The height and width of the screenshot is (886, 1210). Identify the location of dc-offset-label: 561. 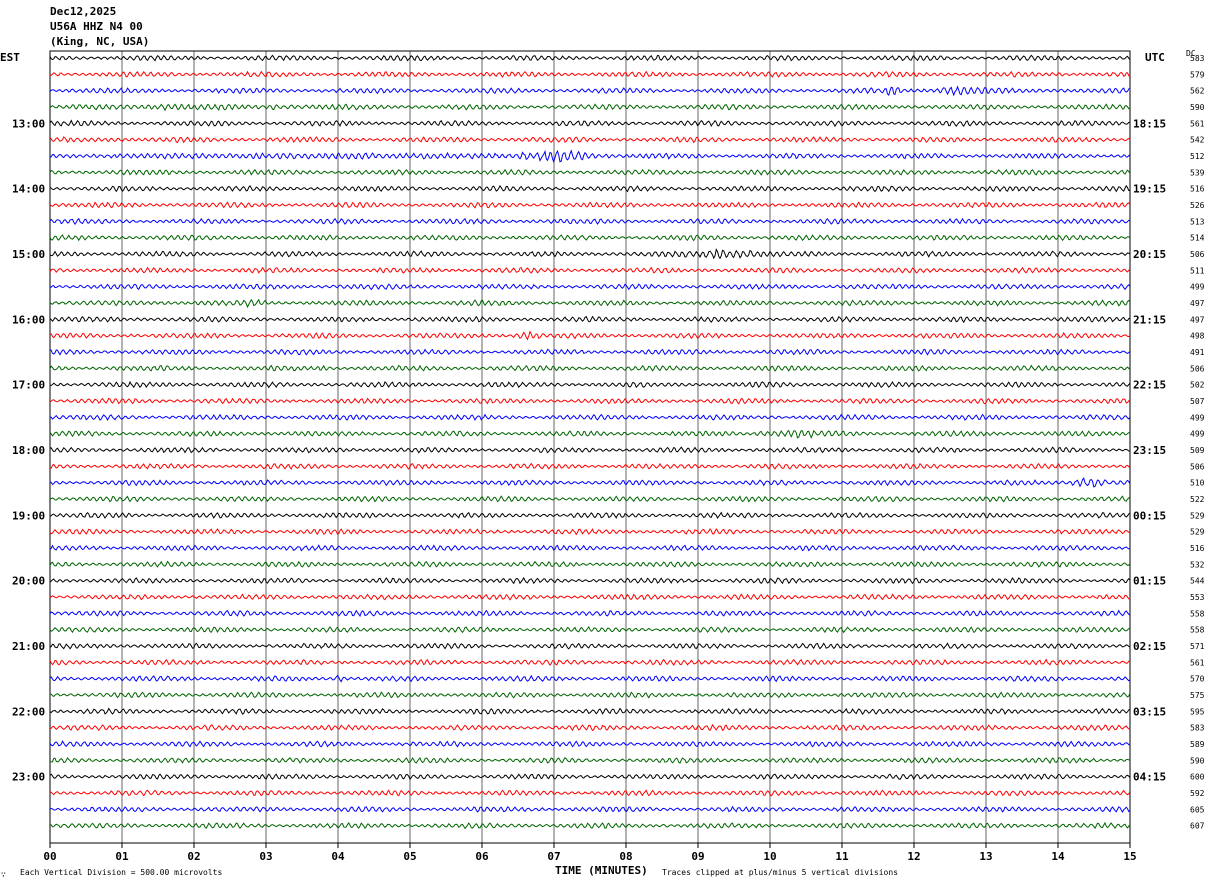
(1197, 662).